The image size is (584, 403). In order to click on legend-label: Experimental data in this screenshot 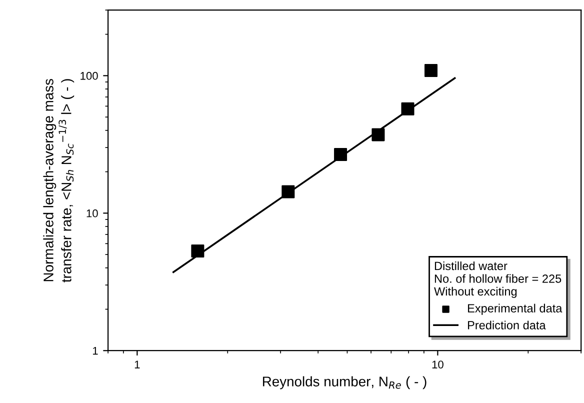, I will do `click(515, 309)`.